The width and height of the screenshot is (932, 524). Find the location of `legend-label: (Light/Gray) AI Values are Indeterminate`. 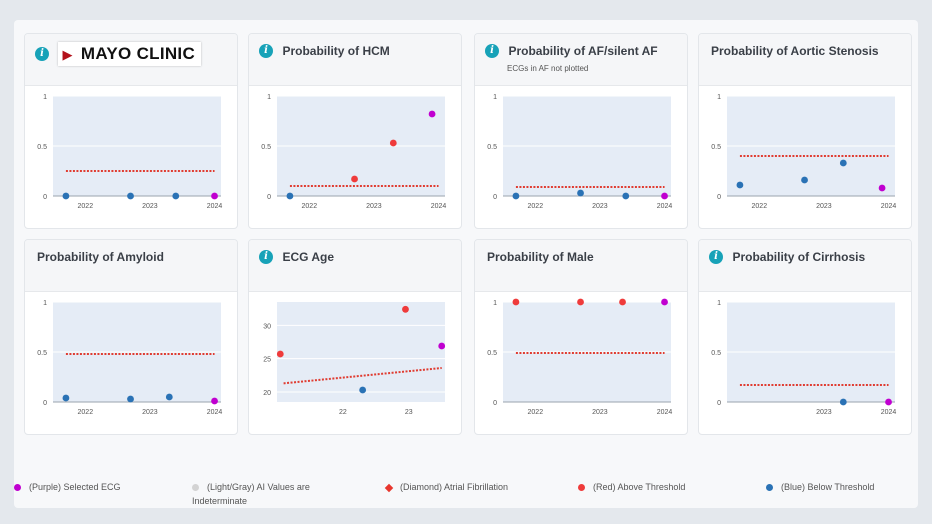

legend-label: (Light/Gray) AI Values are Indeterminate is located at coordinates (251, 494).